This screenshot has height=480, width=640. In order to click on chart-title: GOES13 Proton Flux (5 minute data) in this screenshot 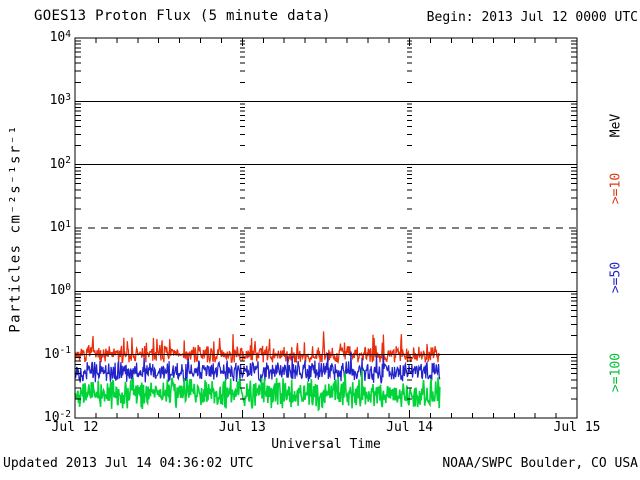, I will do `click(182, 16)`.